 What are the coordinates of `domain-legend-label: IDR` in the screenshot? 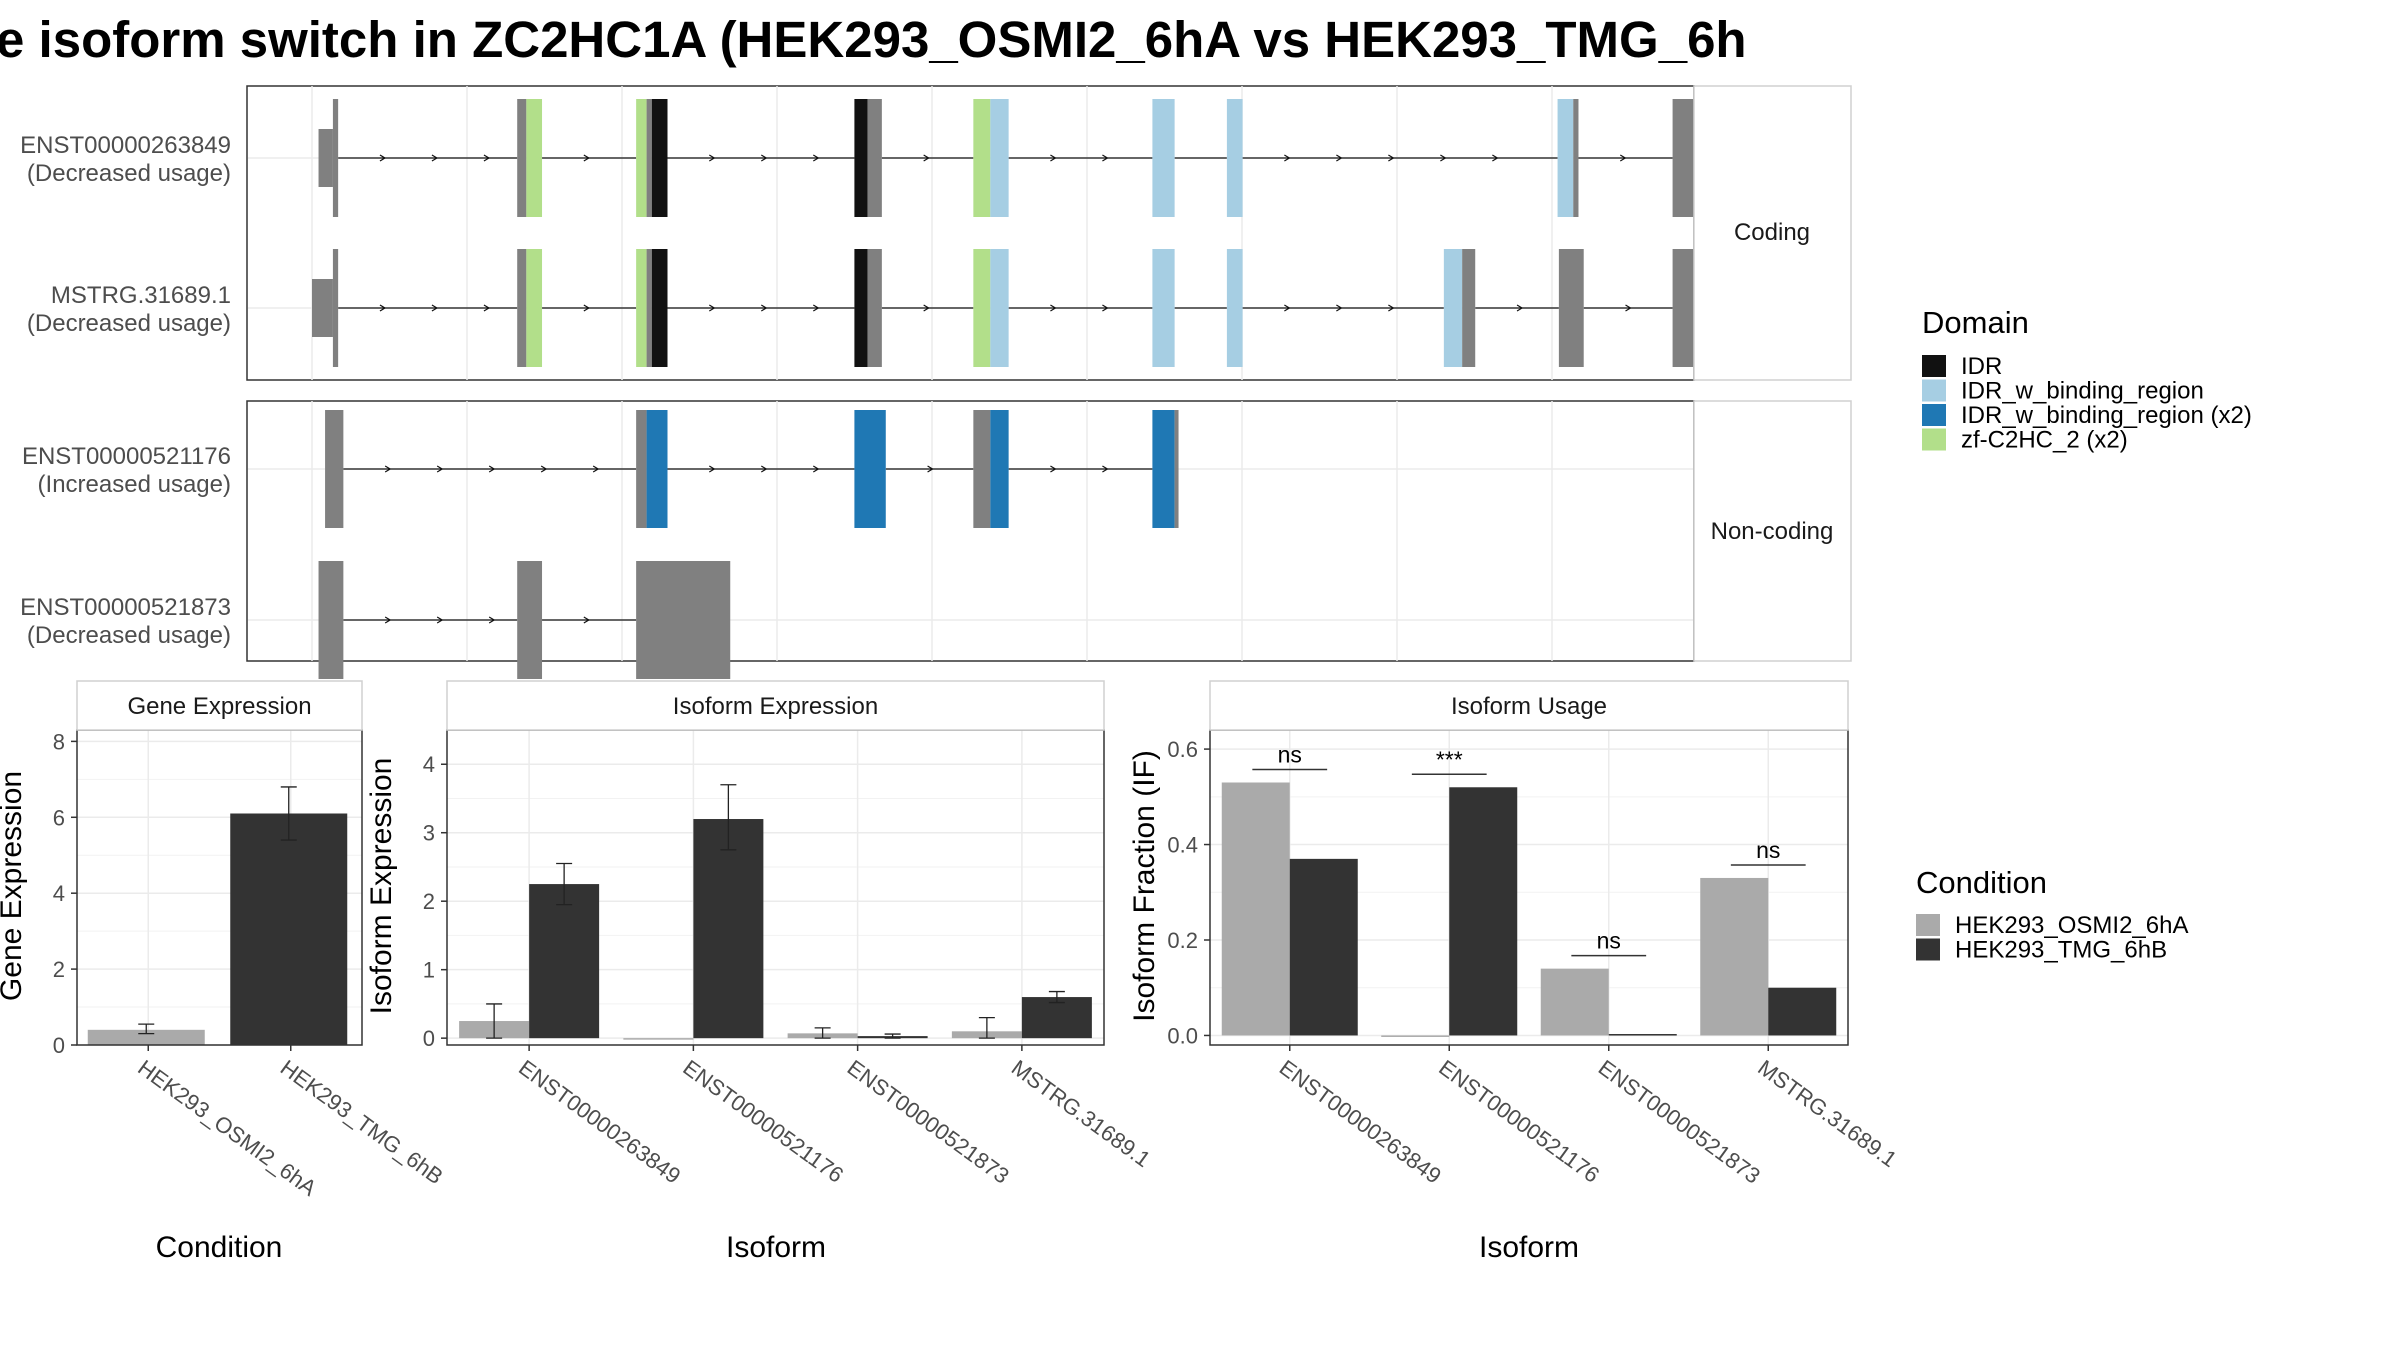 It's located at (1981, 366).